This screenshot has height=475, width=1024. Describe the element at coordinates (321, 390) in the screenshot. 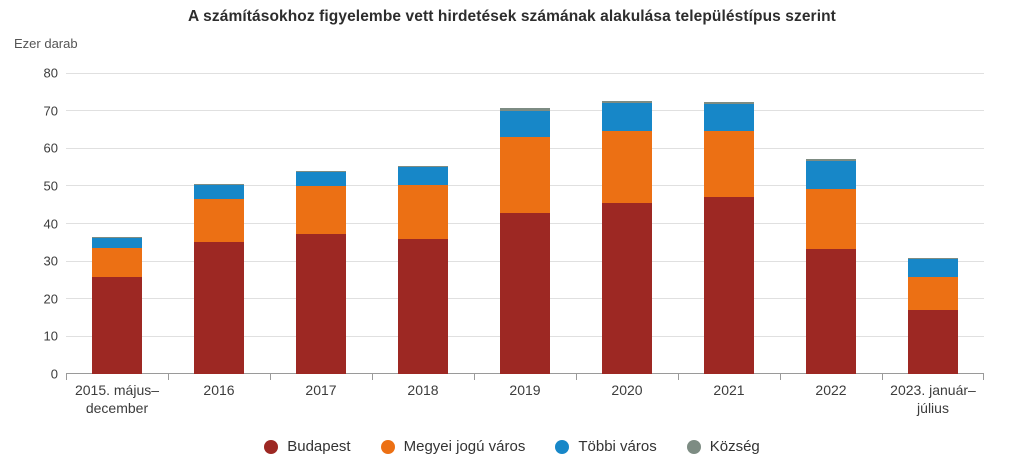

I see `x-tick-label: 2017` at that location.